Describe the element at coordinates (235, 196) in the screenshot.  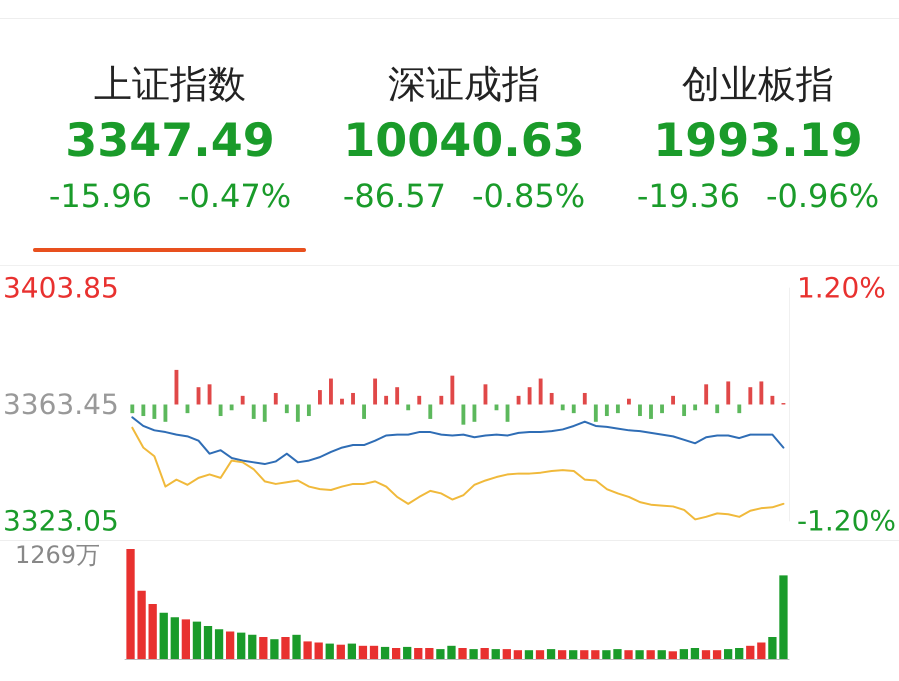
I see `text: -0.47%` at that location.